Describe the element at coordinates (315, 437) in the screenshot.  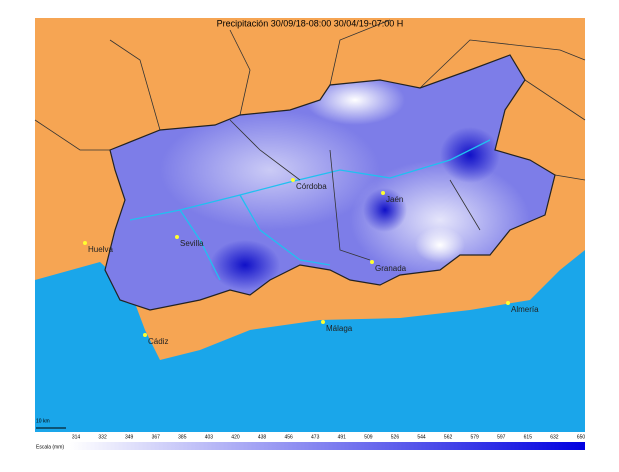
I see `legend-tick-label: 473` at that location.